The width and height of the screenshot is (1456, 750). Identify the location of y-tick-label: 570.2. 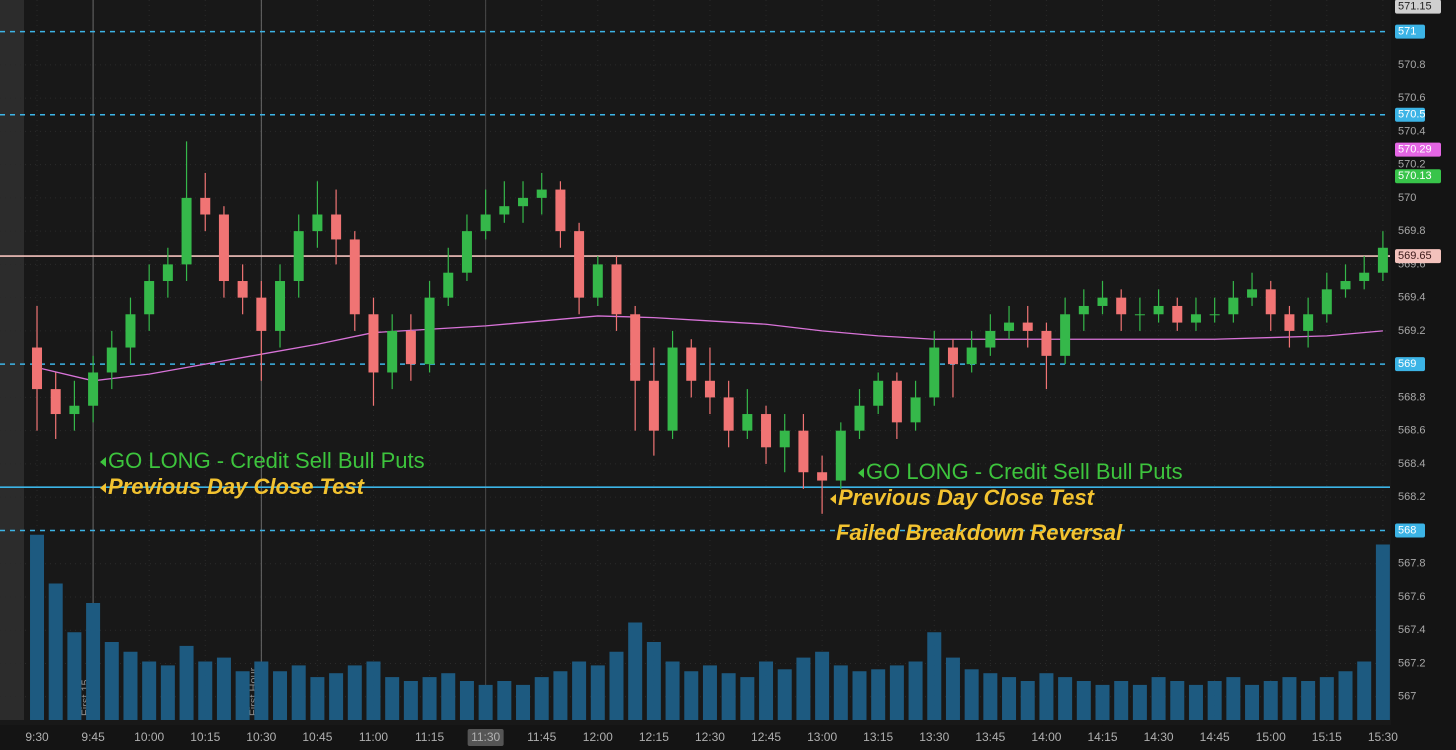
(1412, 165).